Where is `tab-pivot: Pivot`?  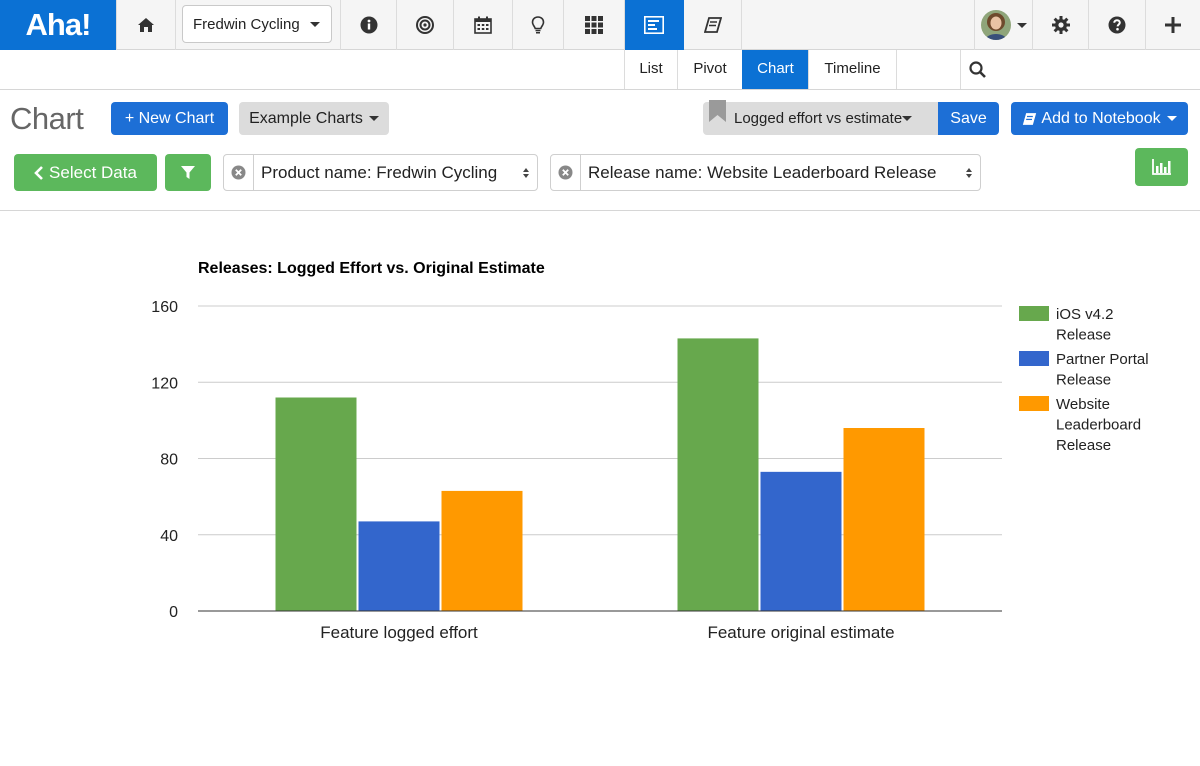 tab-pivot: Pivot is located at coordinates (709, 69).